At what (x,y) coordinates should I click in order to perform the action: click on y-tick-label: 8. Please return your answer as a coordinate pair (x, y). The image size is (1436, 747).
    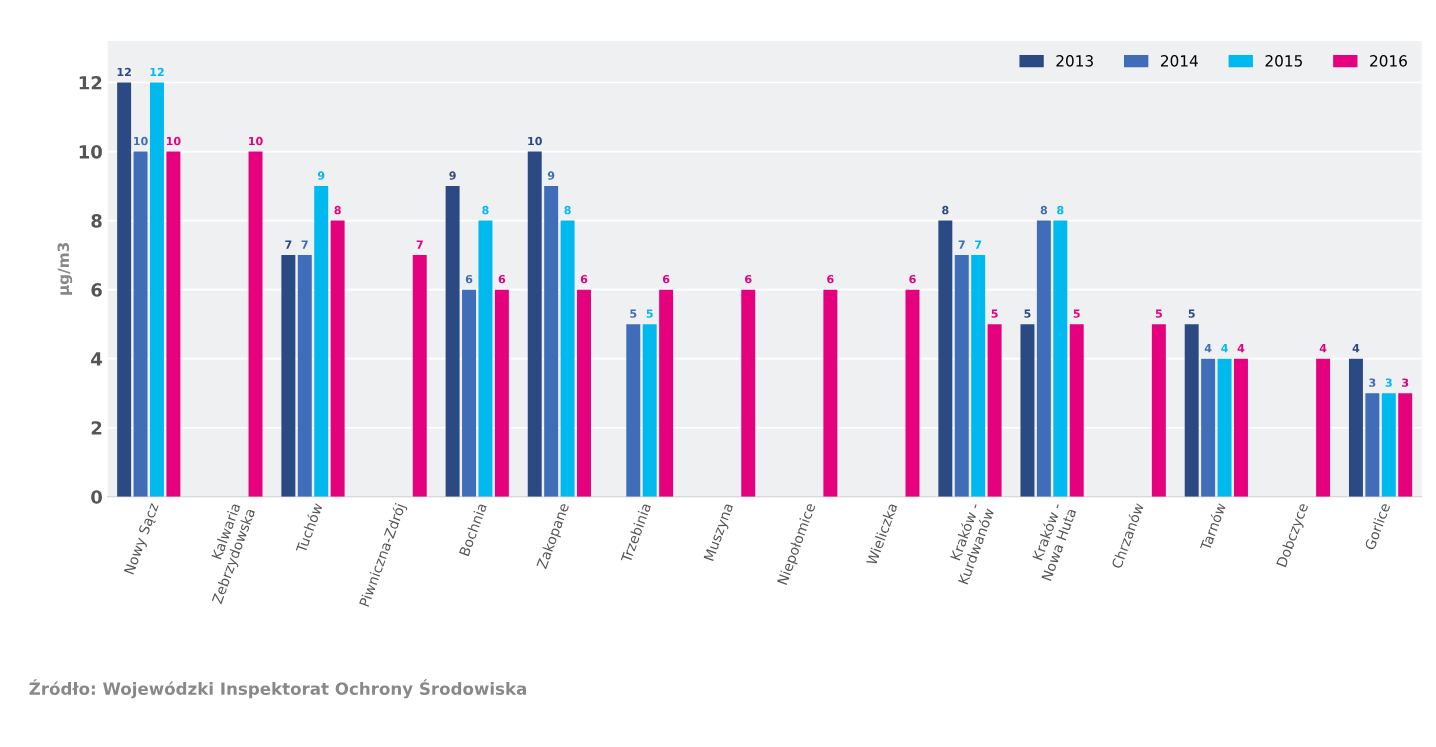
    Looking at the image, I should click on (96, 221).